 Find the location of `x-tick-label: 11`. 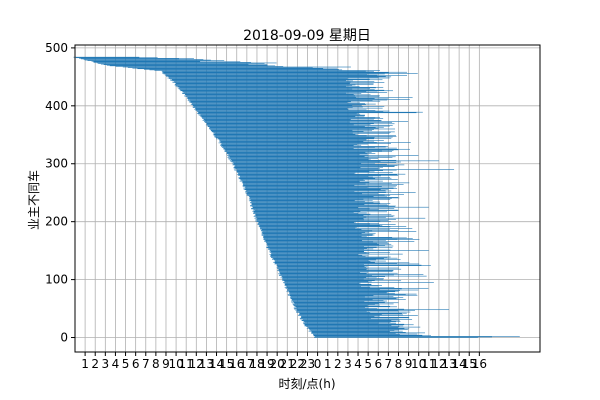

x-tick-label: 11 is located at coordinates (186, 364).